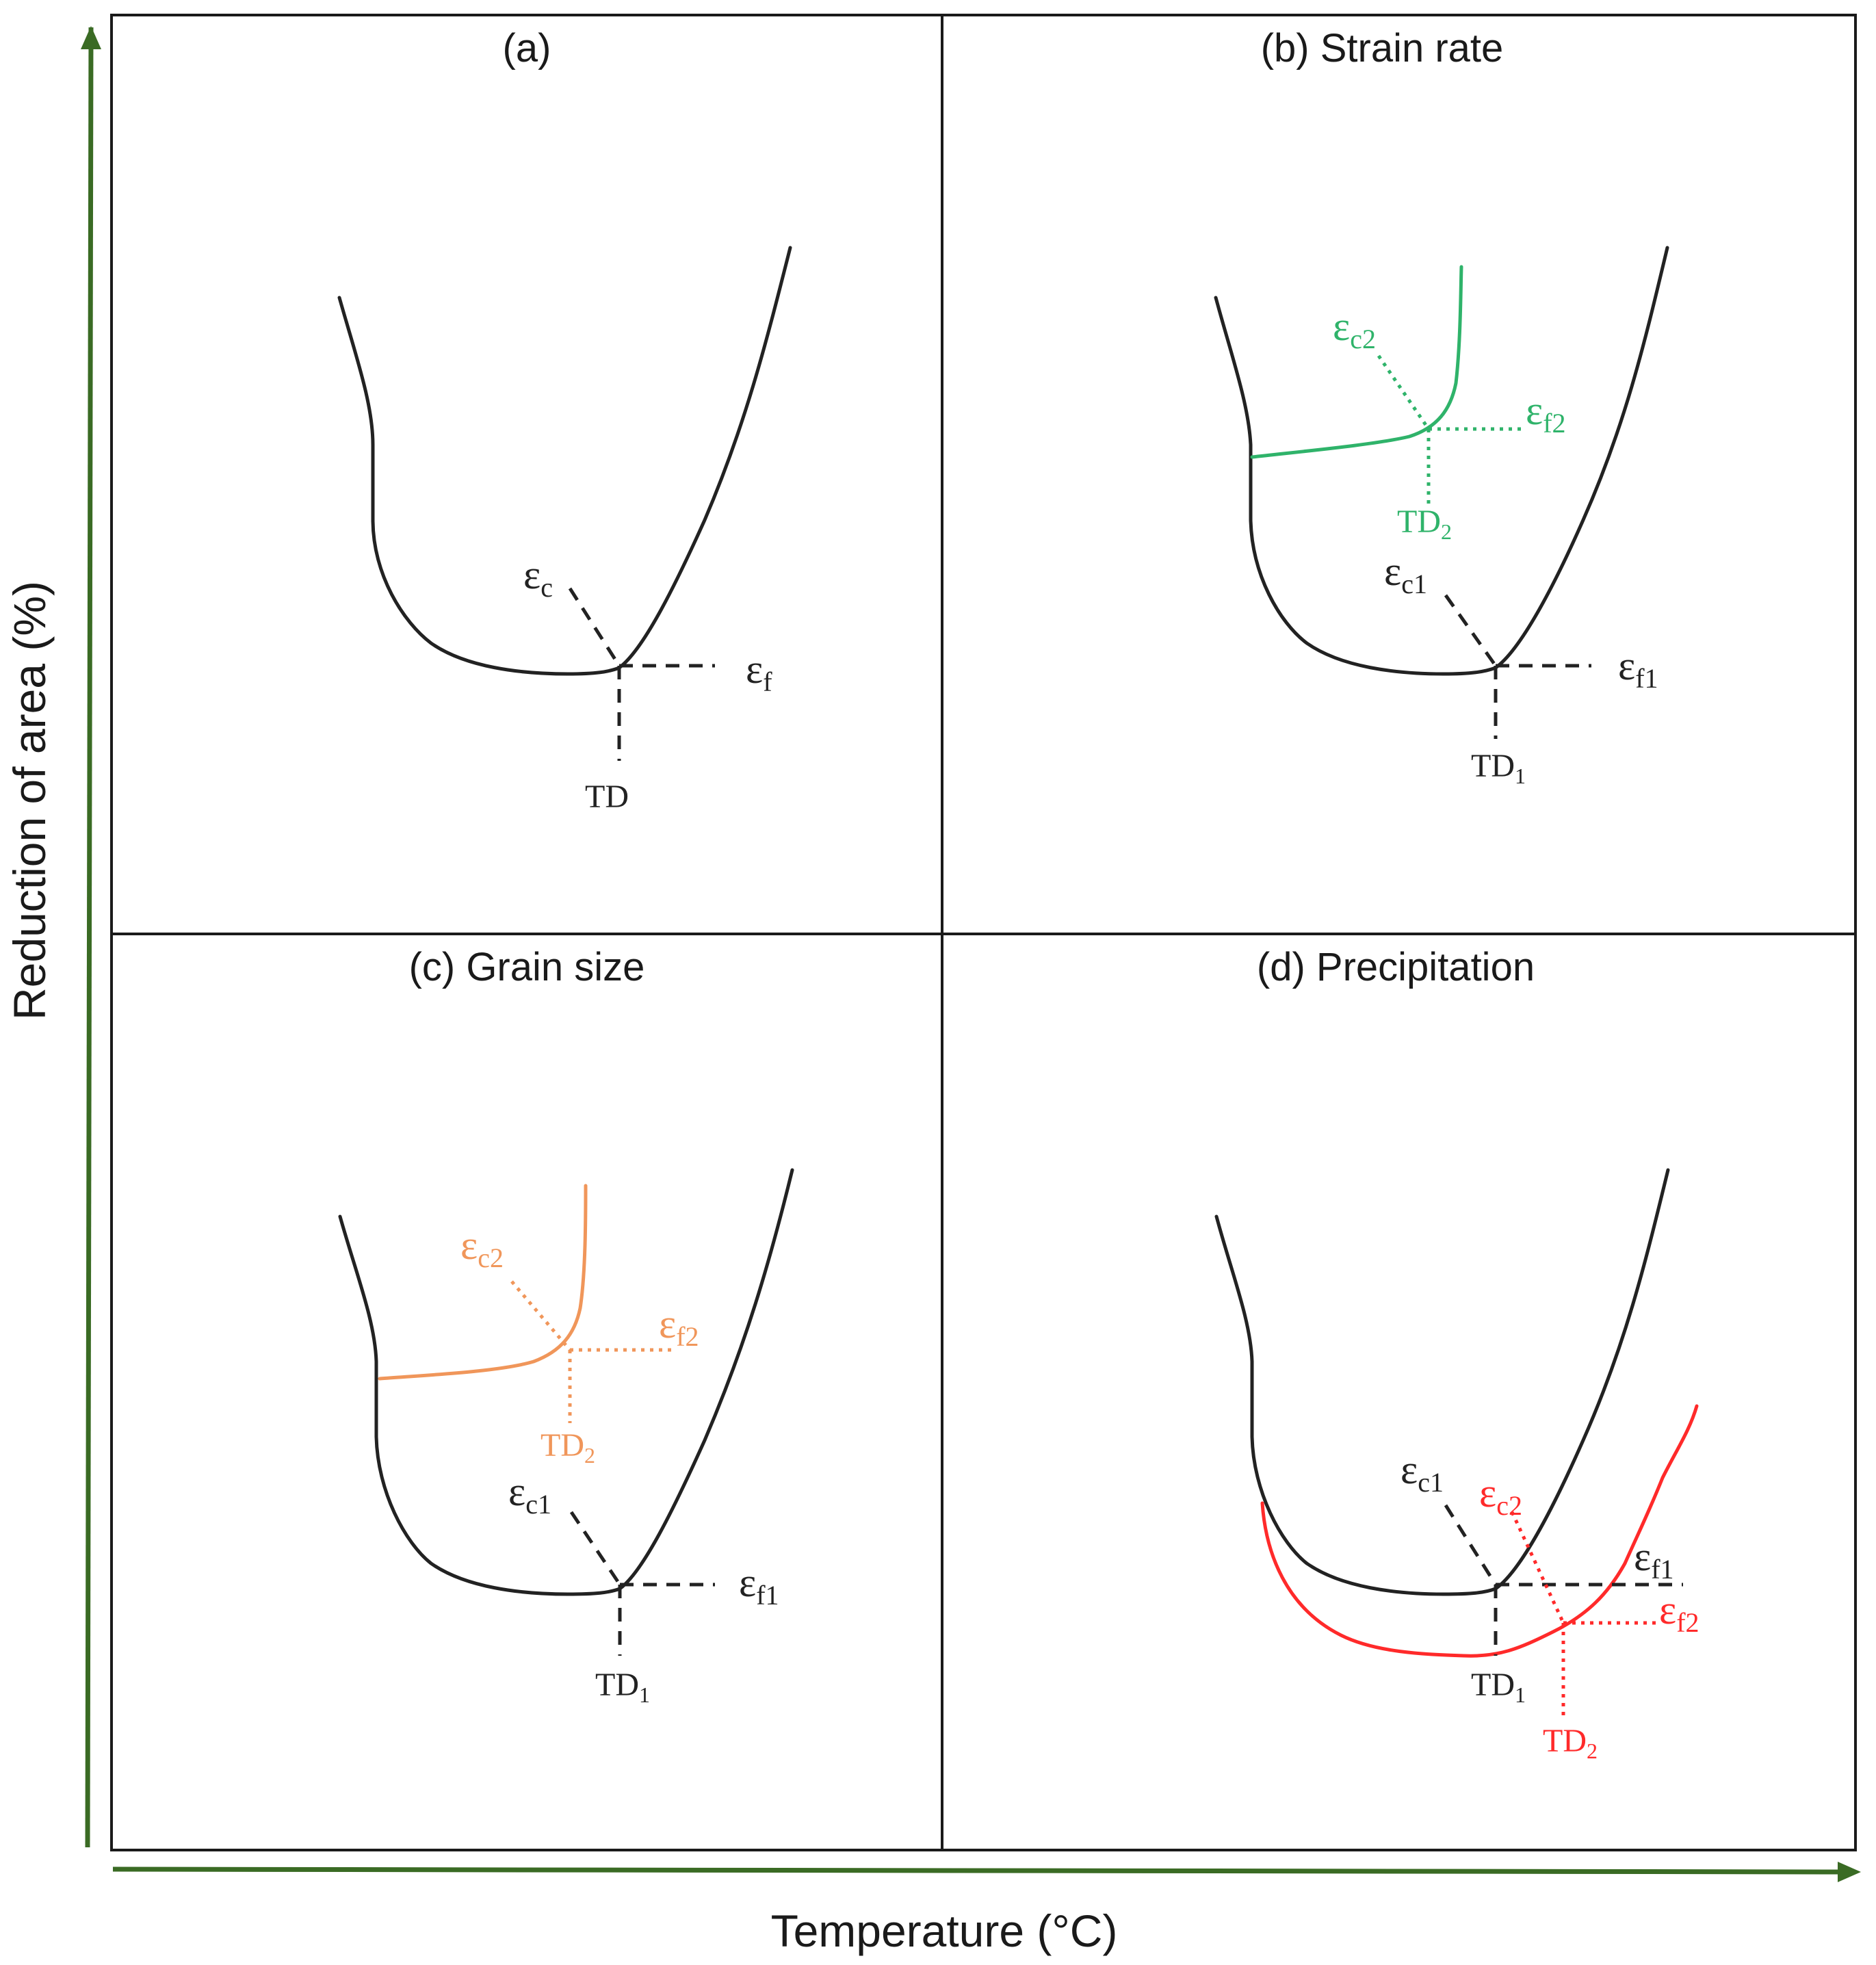 The image size is (1876, 1965). Describe the element at coordinates (1498, 1687) in the screenshot. I see `panel-d-td1-label: TD1` at that location.